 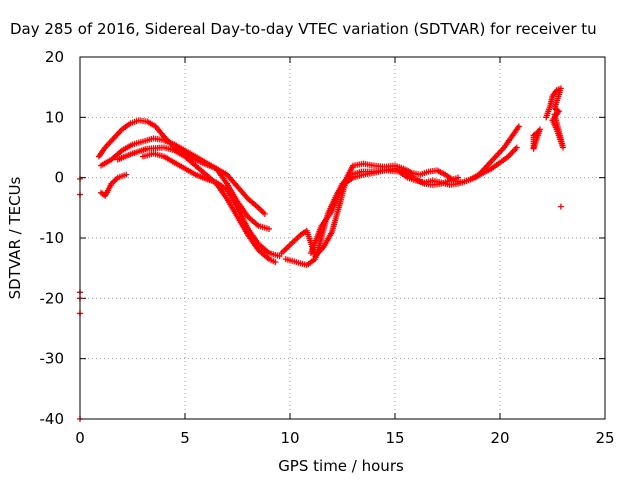 I want to click on x-tick-label: 15, so click(x=394, y=438).